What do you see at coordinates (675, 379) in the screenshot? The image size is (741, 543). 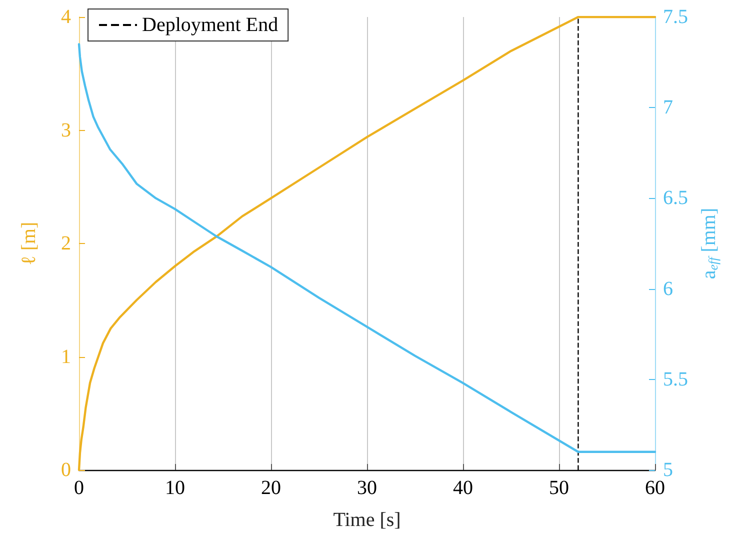 I see `y2-tick-label: 5.5` at bounding box center [675, 379].